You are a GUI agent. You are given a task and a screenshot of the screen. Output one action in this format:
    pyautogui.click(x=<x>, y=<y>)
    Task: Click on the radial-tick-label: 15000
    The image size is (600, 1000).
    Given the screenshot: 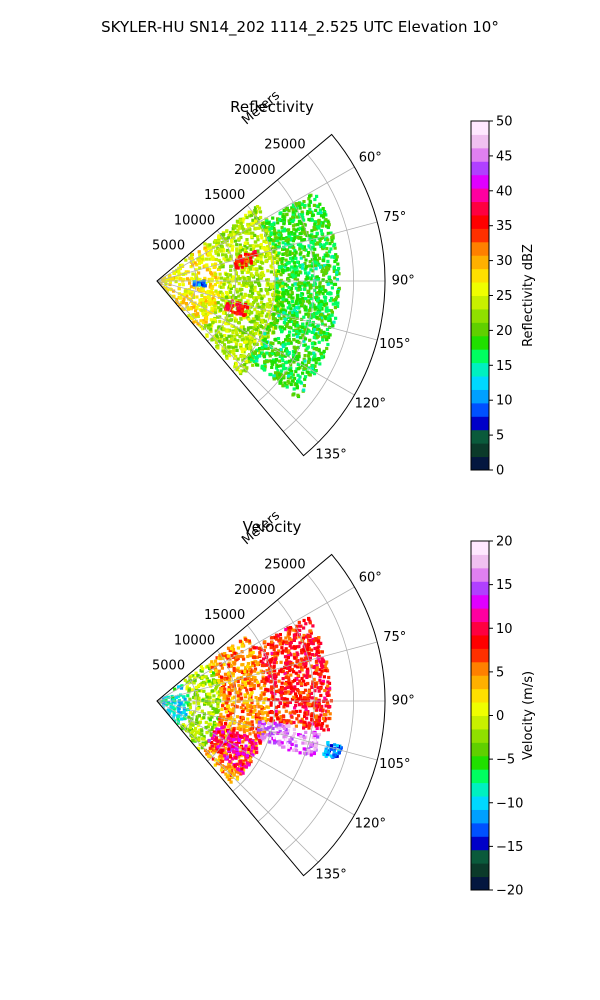 What is the action you would take?
    pyautogui.click(x=224, y=195)
    